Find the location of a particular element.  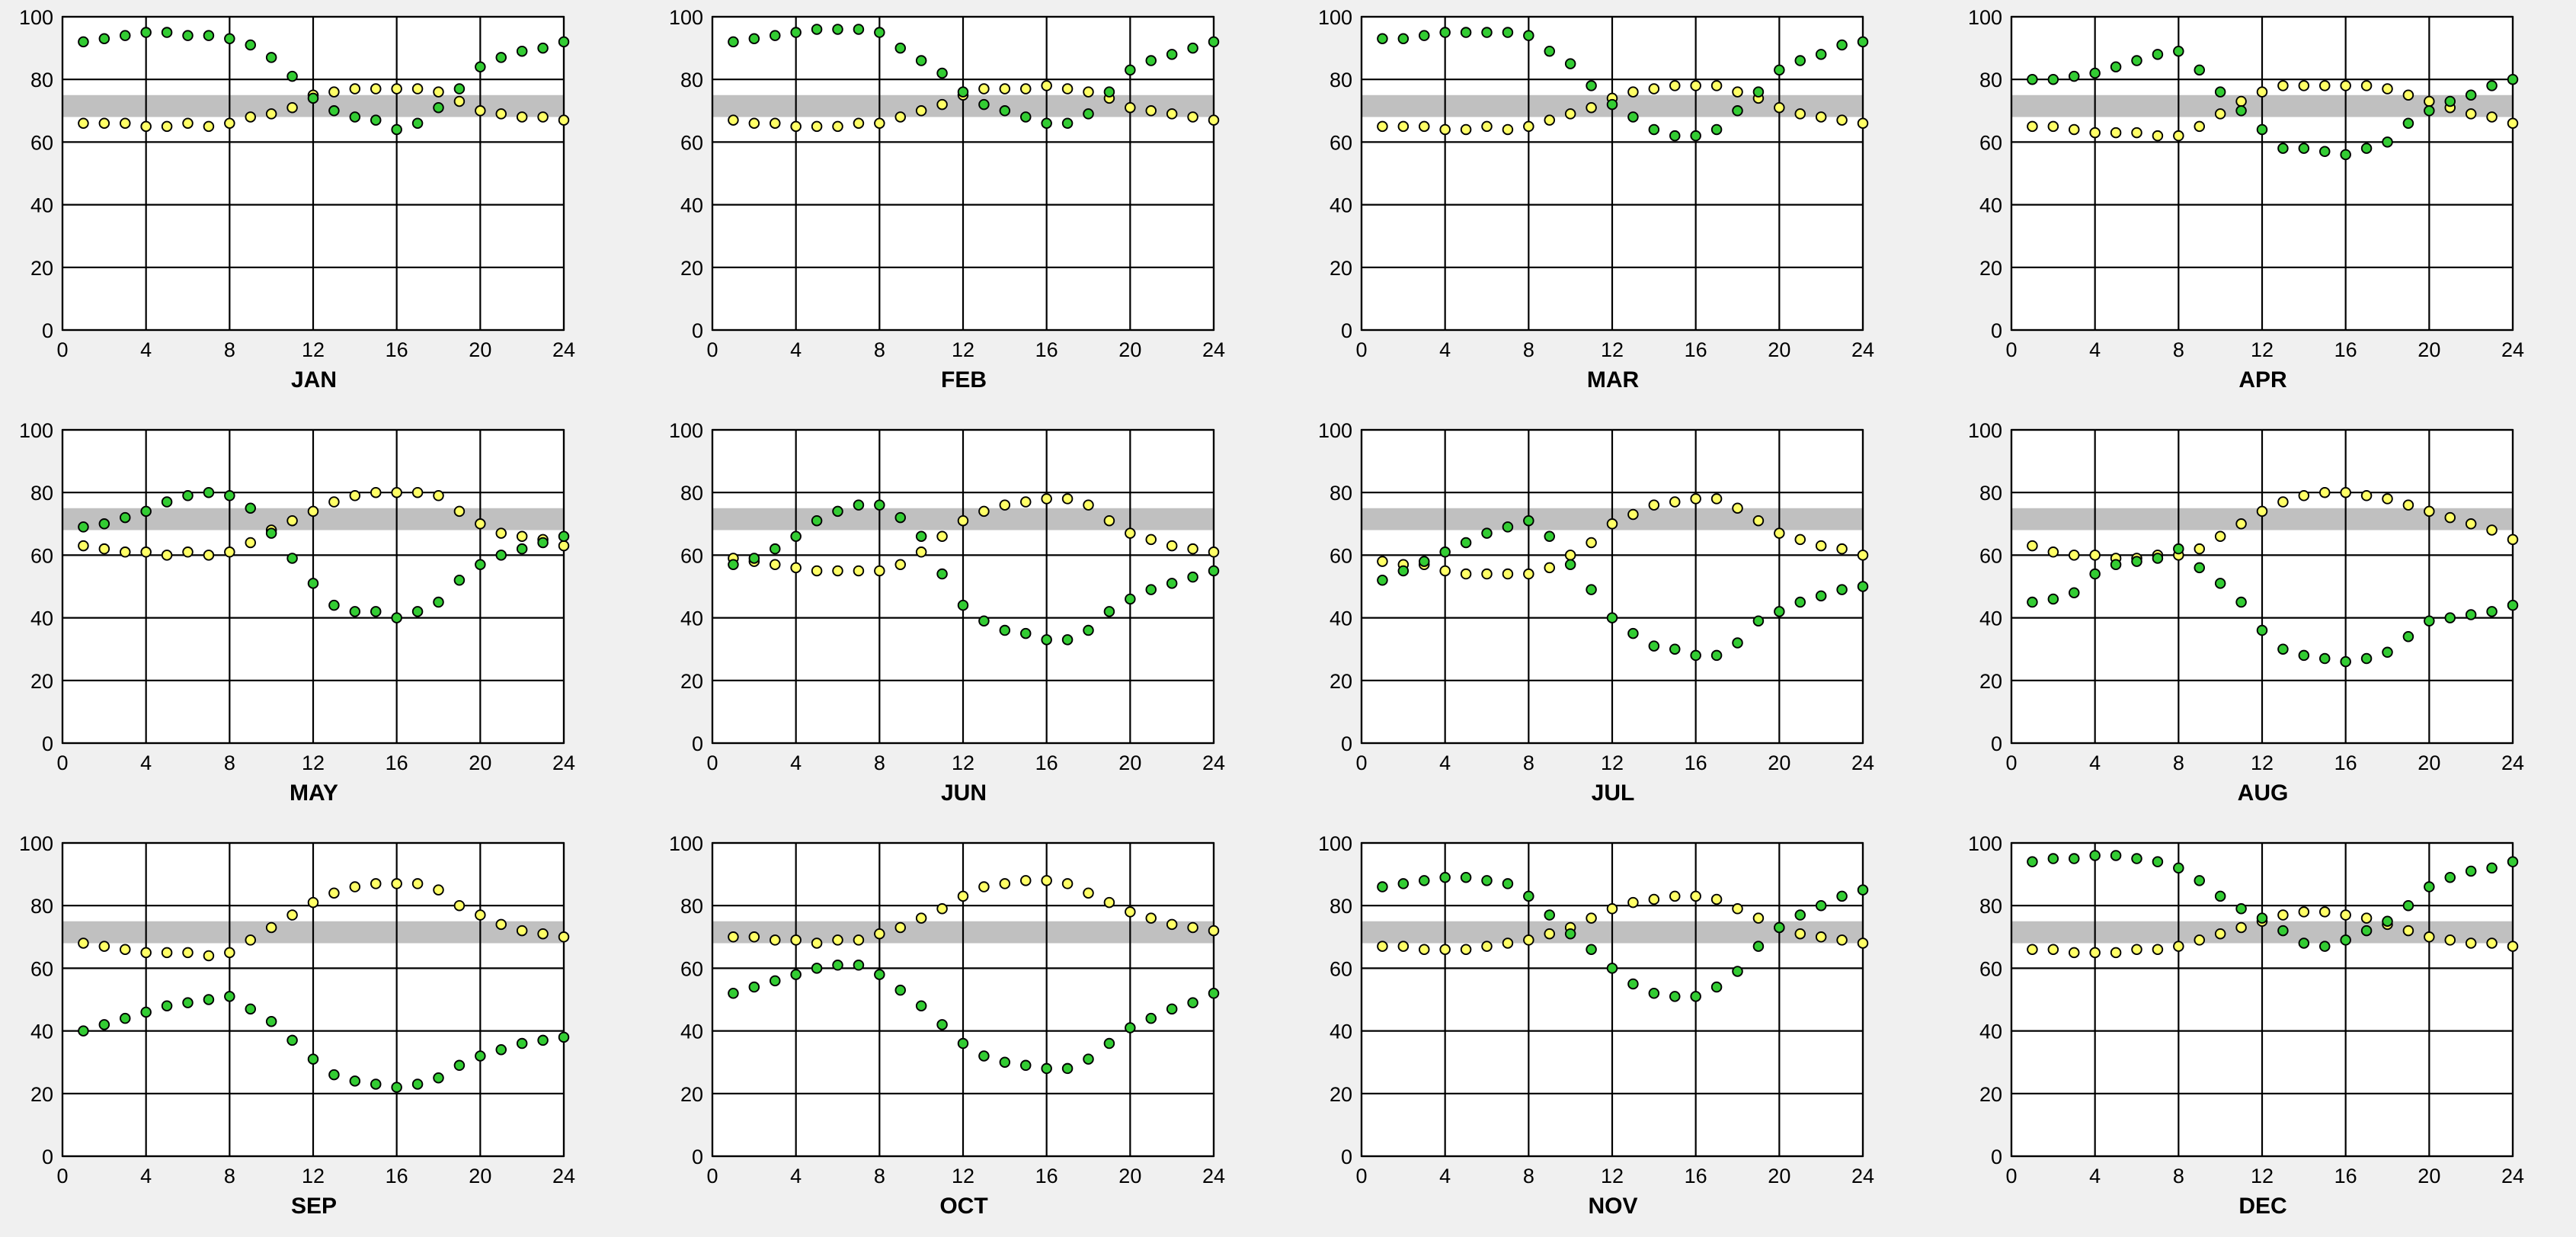

y-tick-label: 40 is located at coordinates (1990, 618).